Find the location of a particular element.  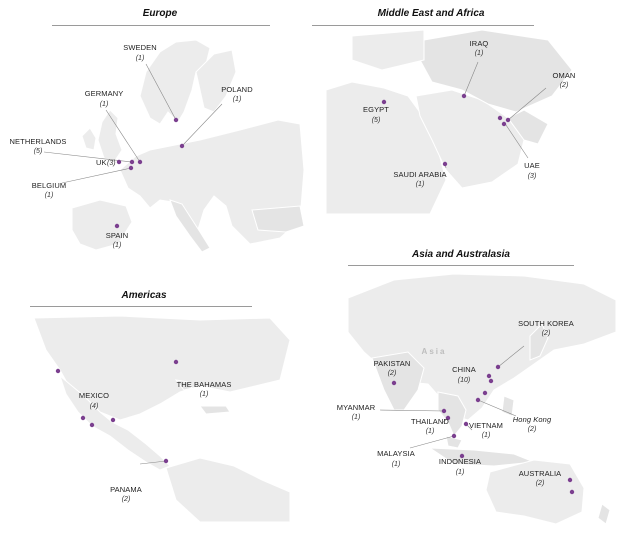

leader-panama is located at coordinates (153, 462).